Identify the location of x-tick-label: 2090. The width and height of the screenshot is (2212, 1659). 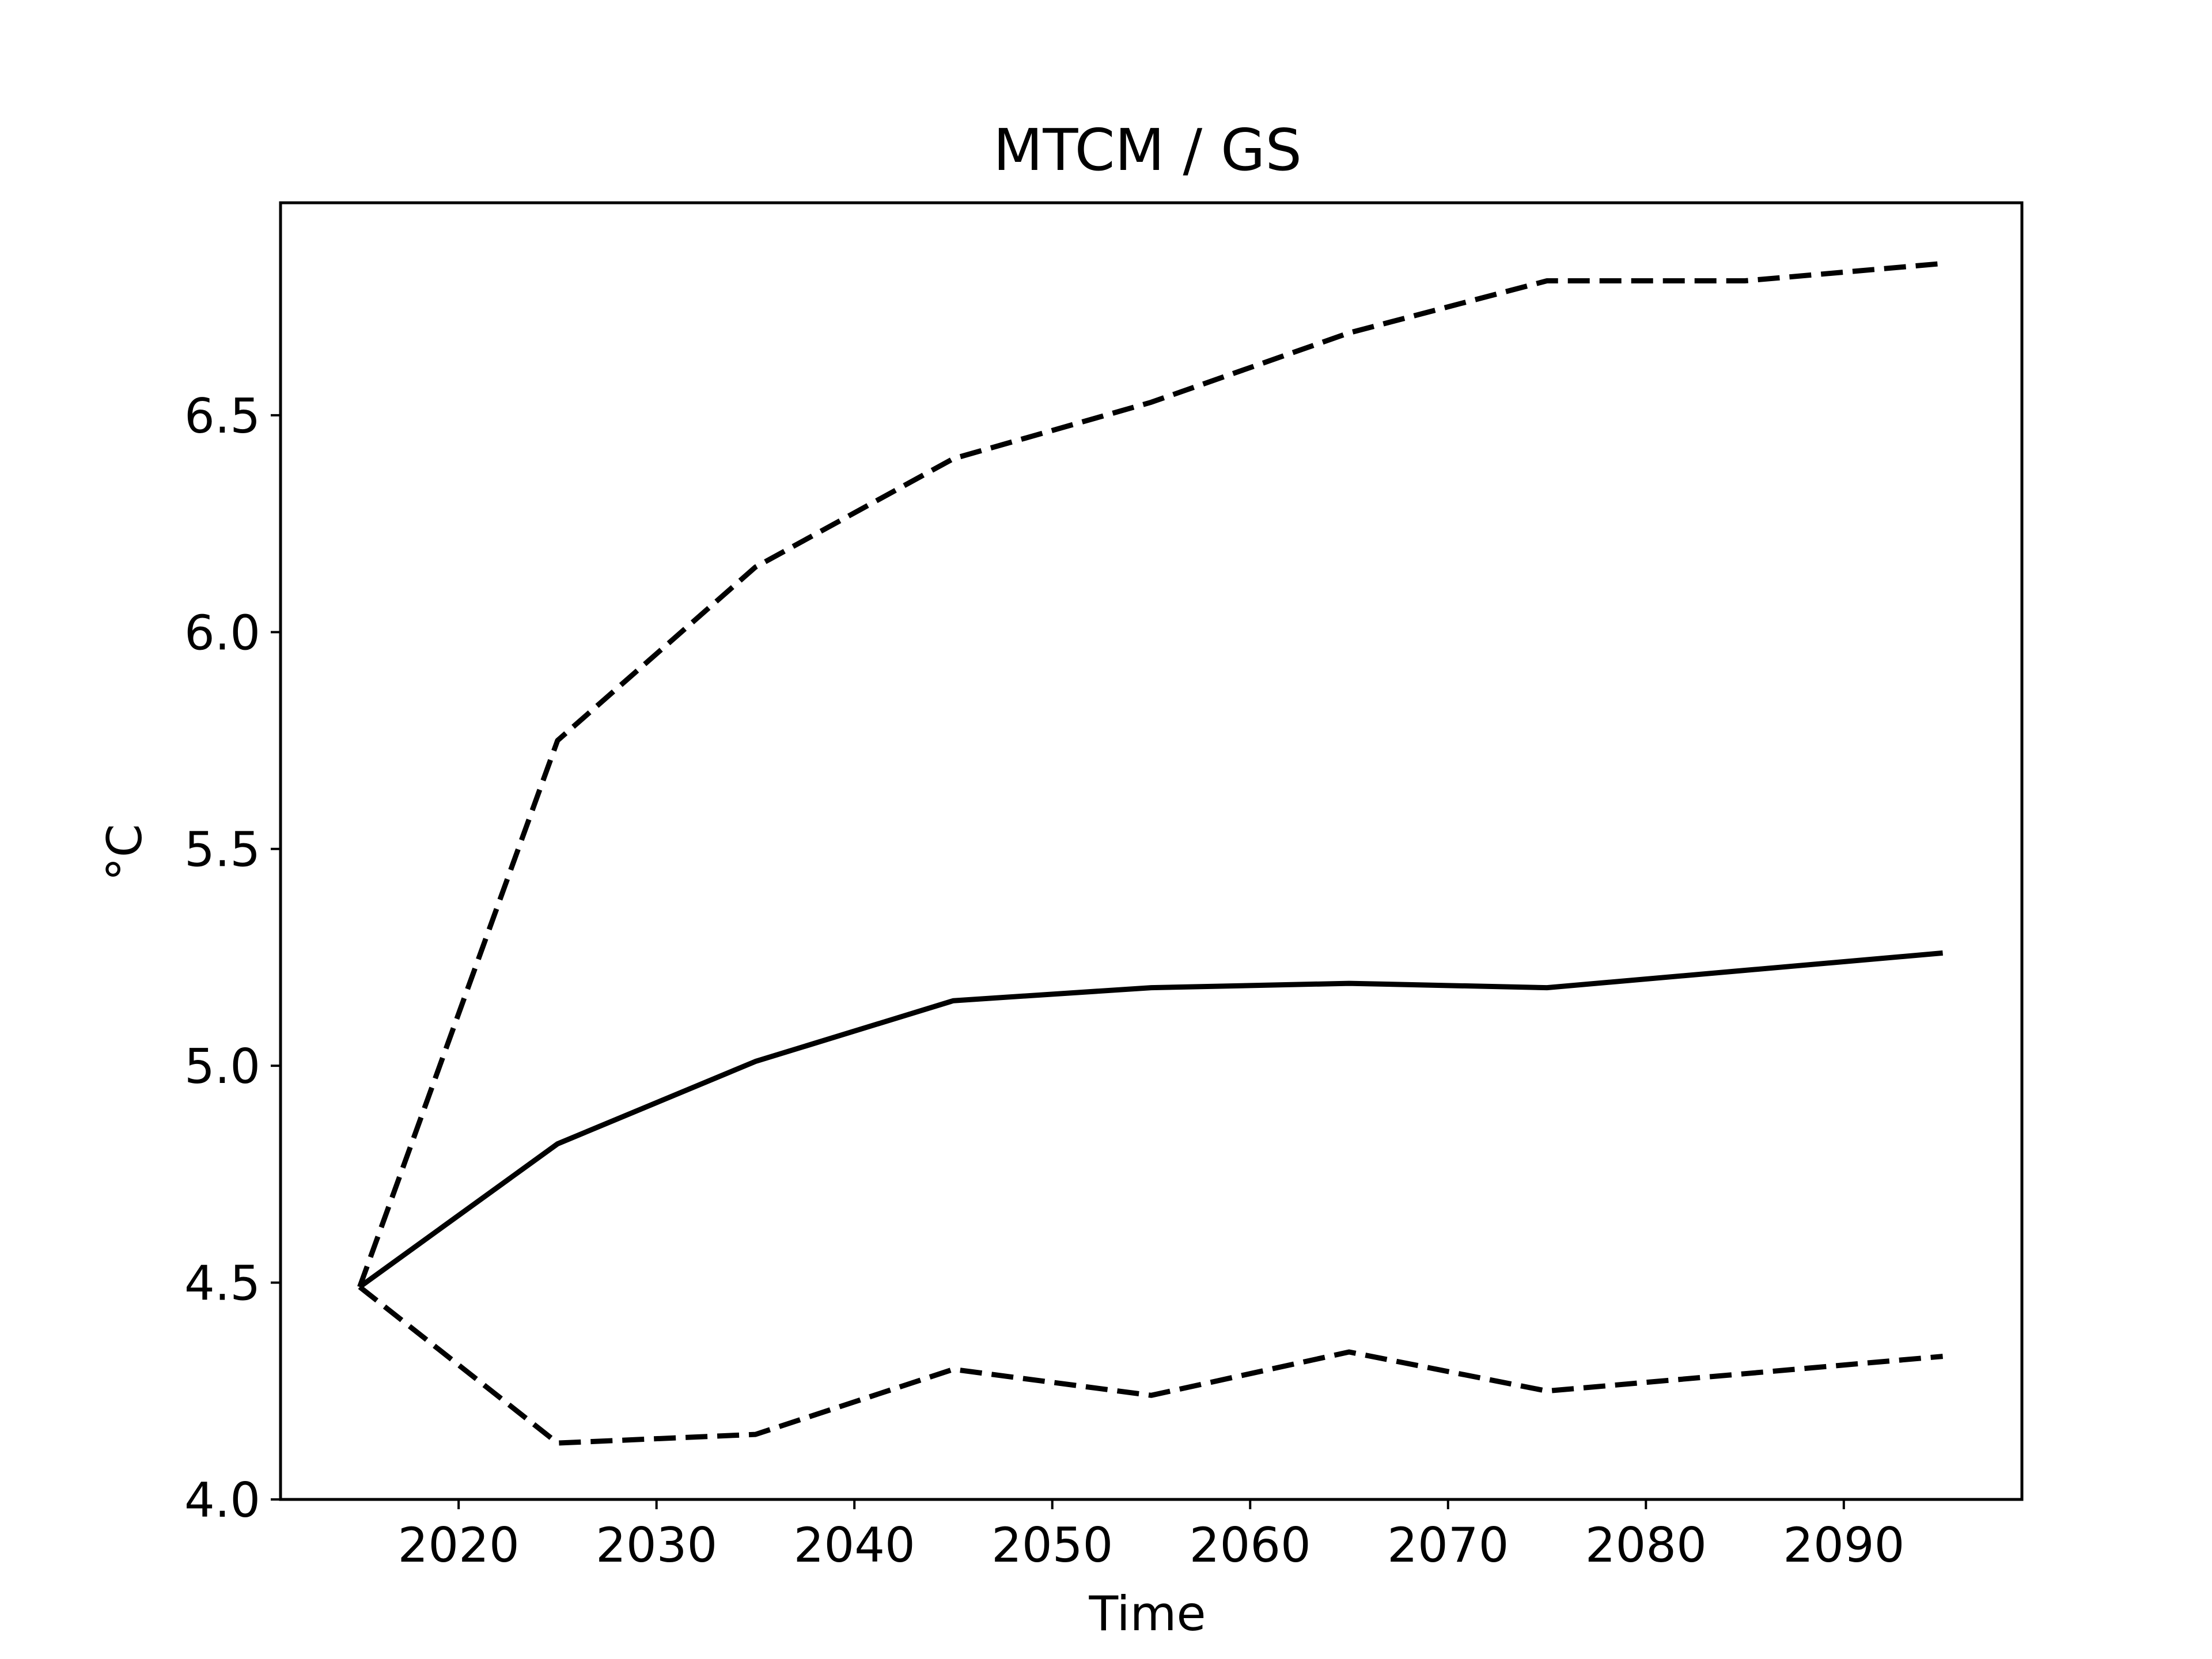
(1843, 1545).